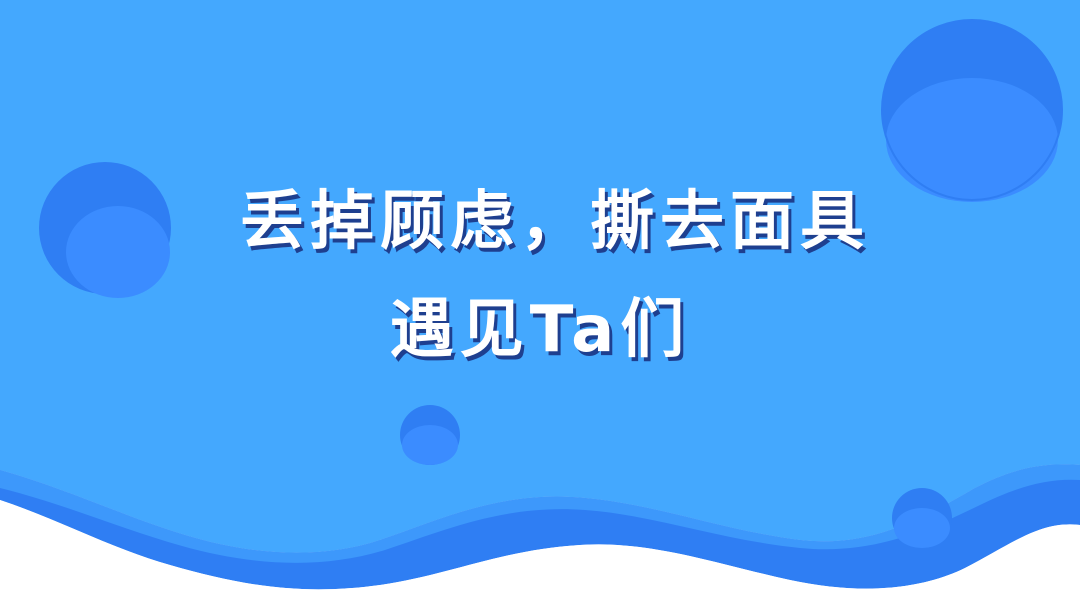 The width and height of the screenshot is (1080, 615). What do you see at coordinates (555, 222) in the screenshot?
I see `headline-line-1: 丢掉顾虑，撕去面具` at bounding box center [555, 222].